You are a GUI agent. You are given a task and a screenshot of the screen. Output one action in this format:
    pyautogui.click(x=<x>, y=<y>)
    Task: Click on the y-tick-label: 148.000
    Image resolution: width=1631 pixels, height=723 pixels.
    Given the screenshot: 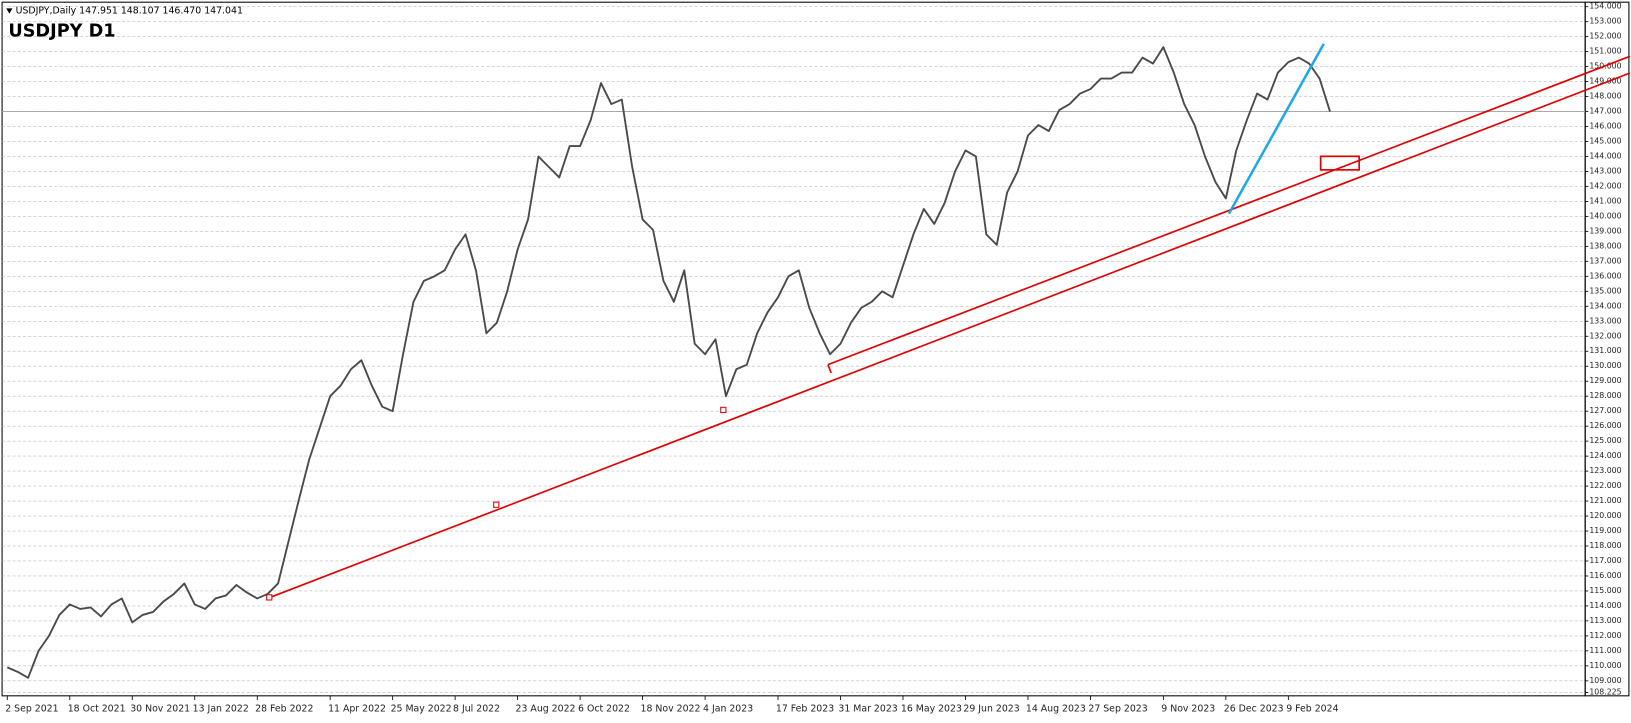 What is the action you would take?
    pyautogui.click(x=1605, y=96)
    